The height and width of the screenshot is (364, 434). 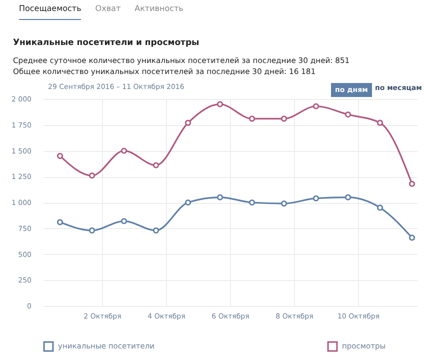 I want to click on text: Охват, so click(x=108, y=8).